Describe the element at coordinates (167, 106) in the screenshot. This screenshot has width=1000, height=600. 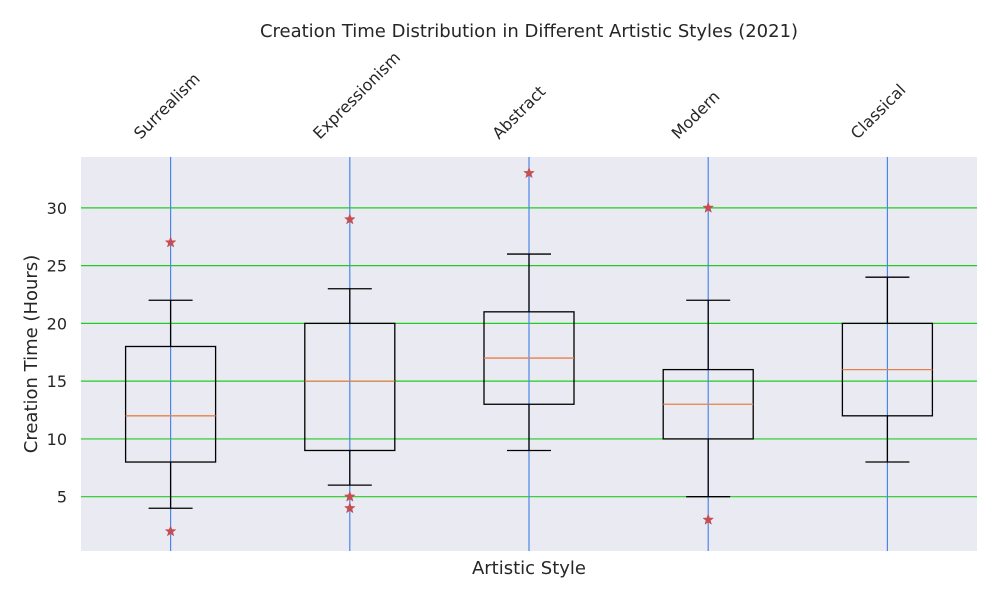
I see `category-label: Surrealism` at that location.